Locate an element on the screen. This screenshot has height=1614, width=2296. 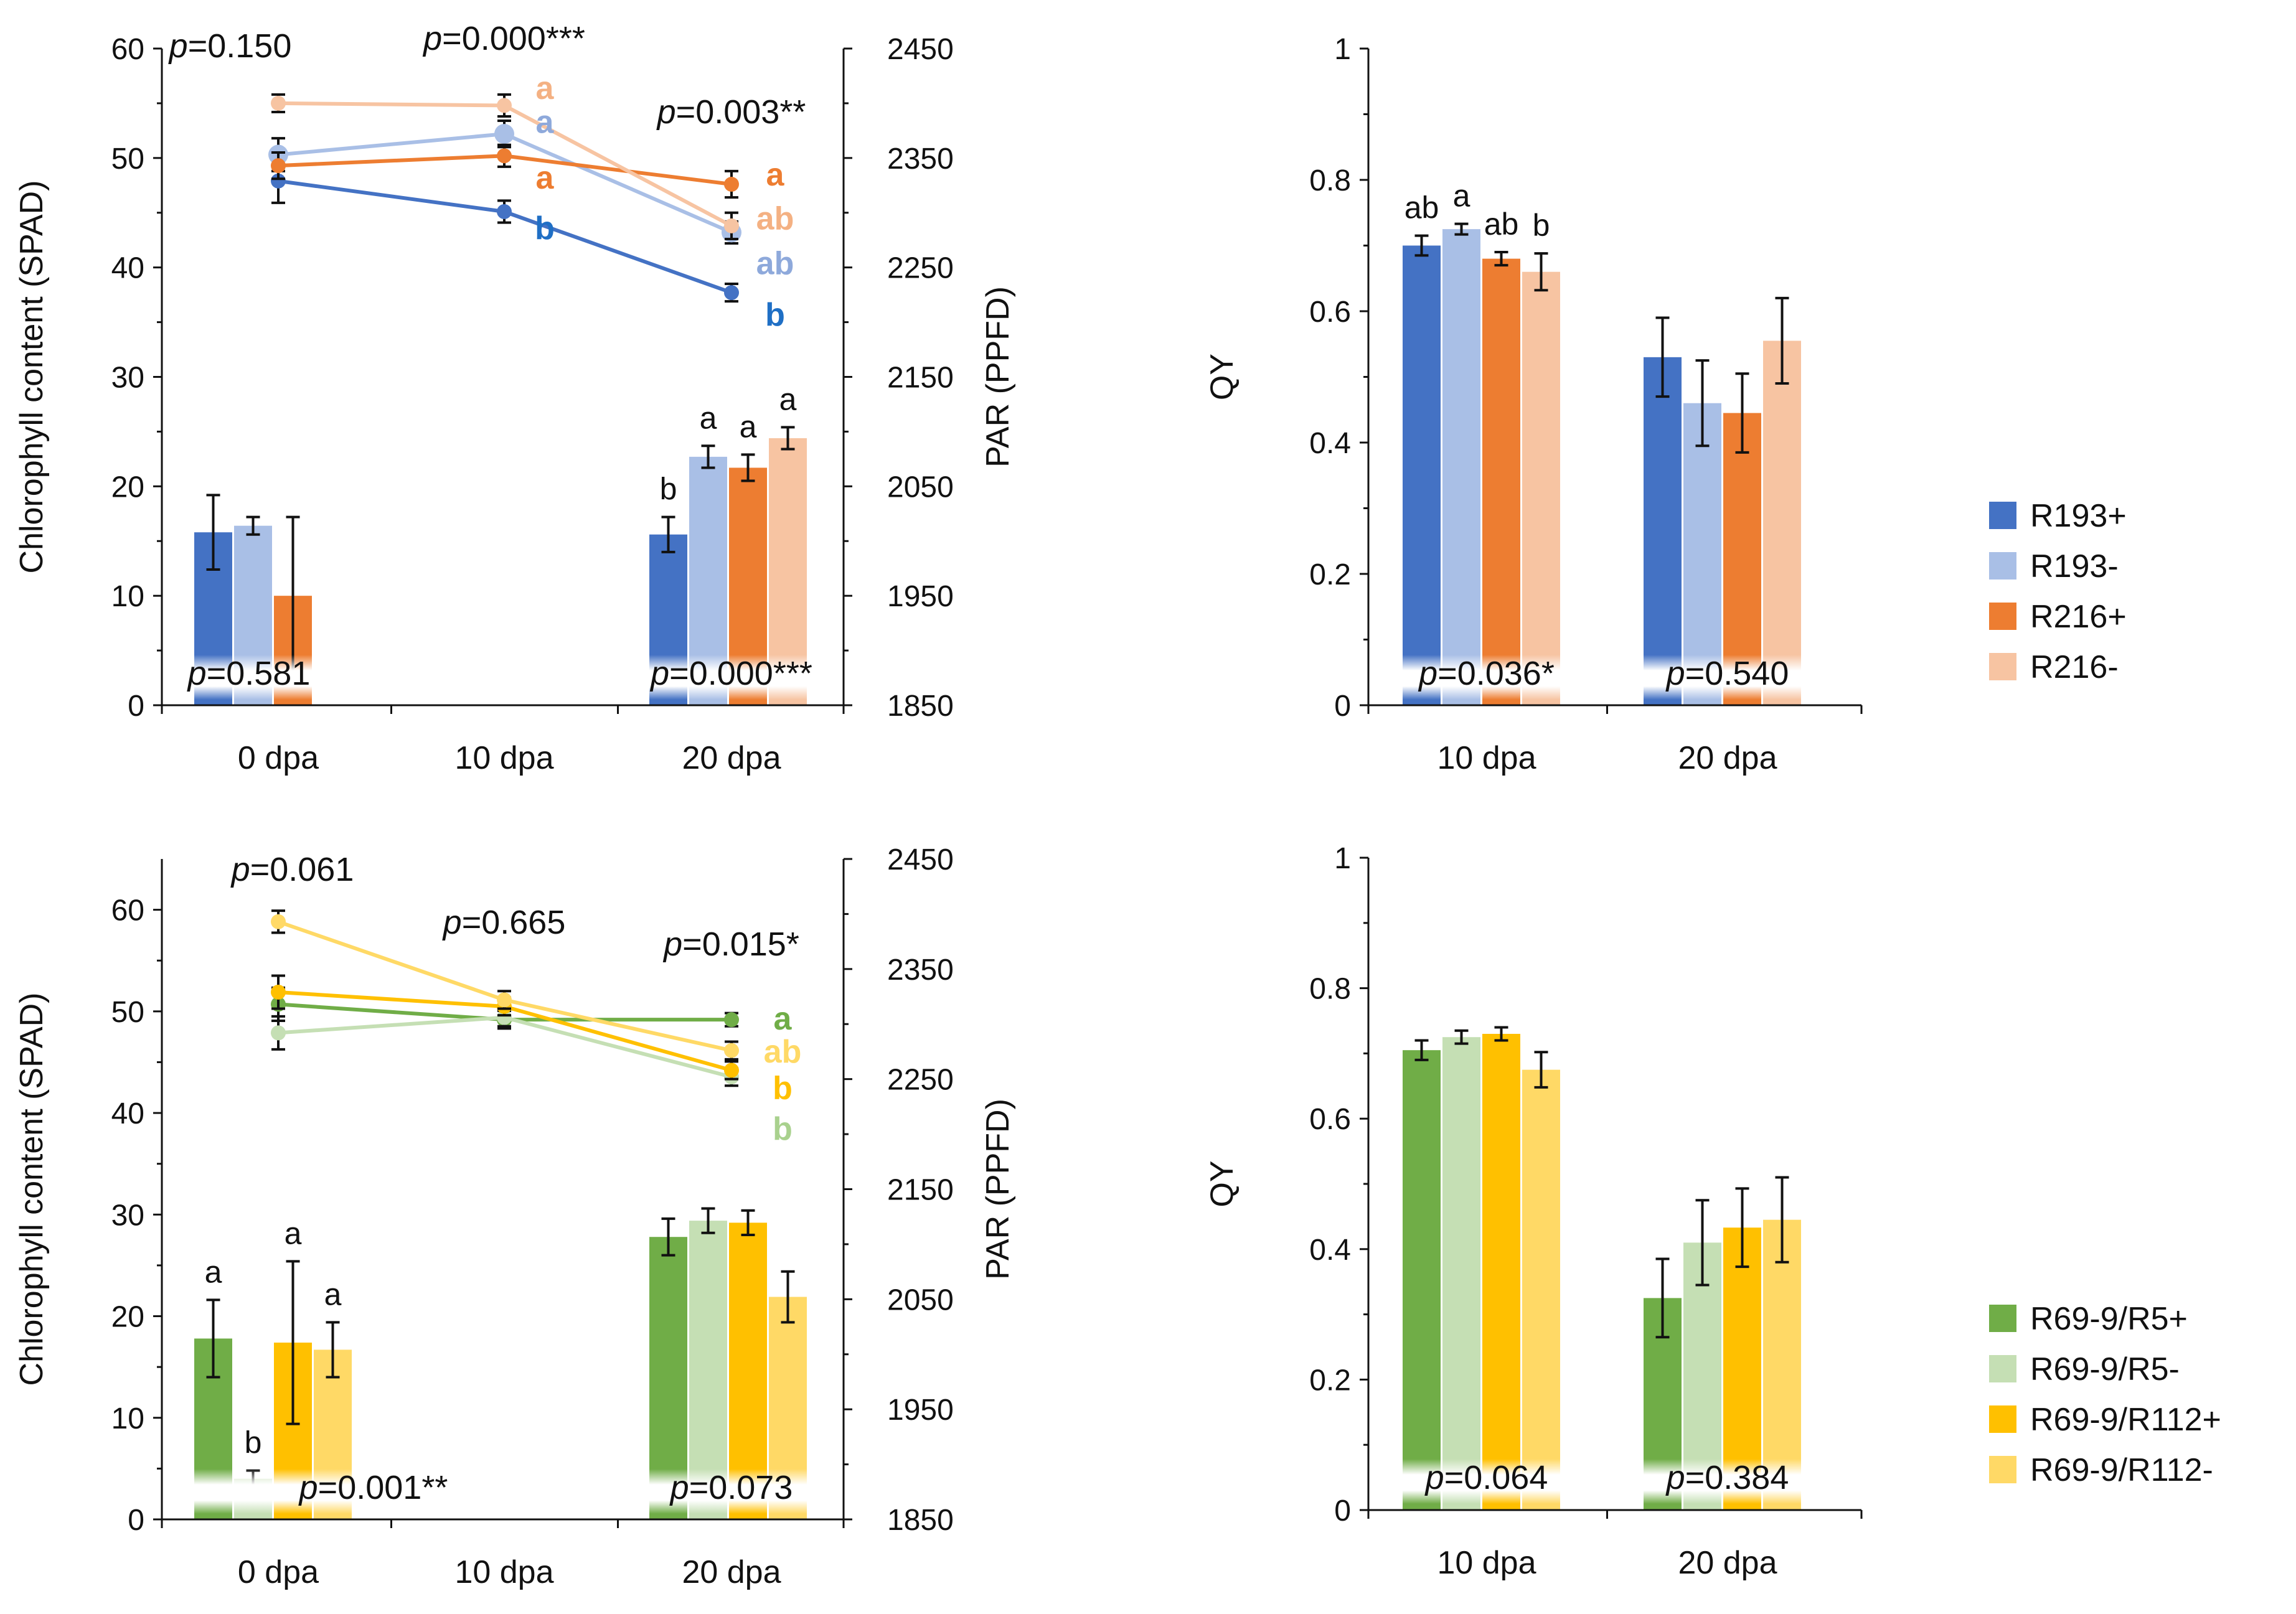
chl-top-bar-letter-r193: b is located at coordinates (668, 489).